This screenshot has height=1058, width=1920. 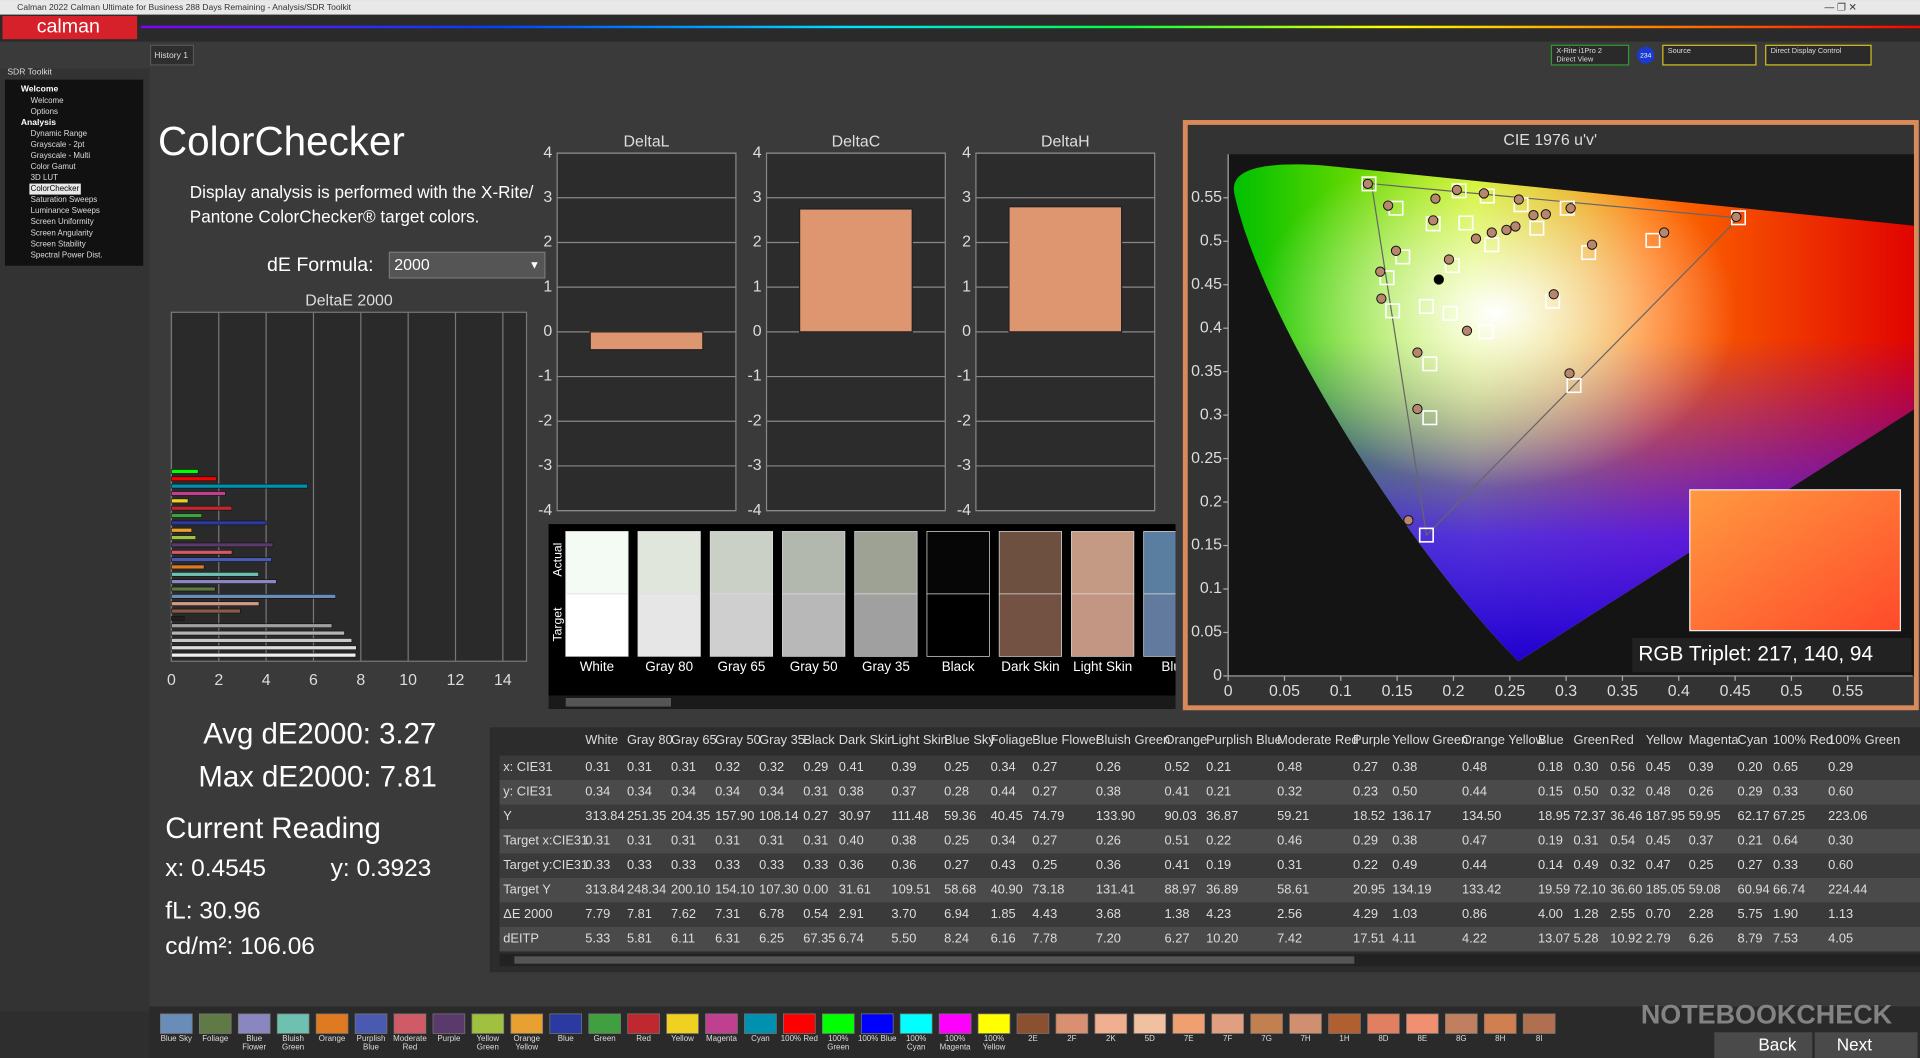 I want to click on tree-group: Welcome, so click(x=40, y=89).